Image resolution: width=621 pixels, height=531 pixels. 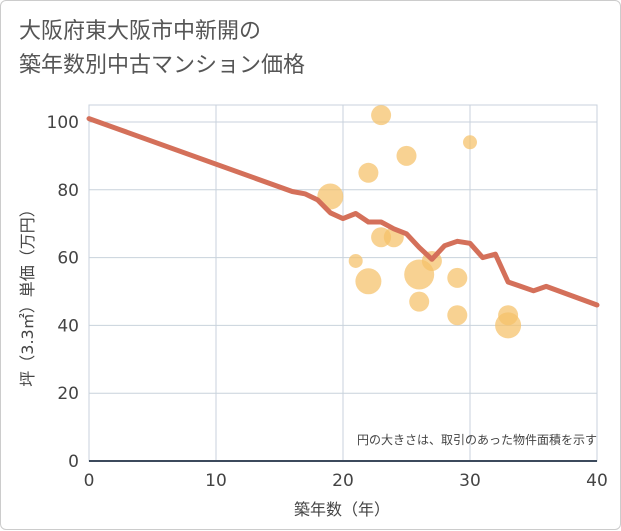 What do you see at coordinates (68, 394) in the screenshot?
I see `y-tick-label: 20` at bounding box center [68, 394].